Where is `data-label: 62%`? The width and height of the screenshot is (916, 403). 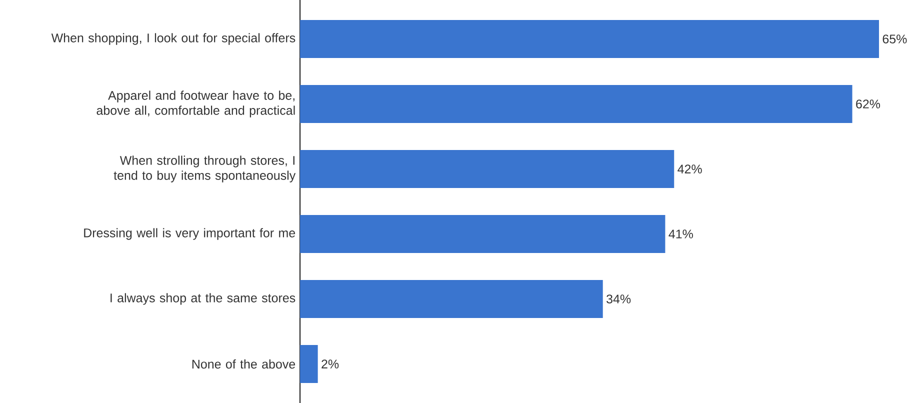 data-label: 62% is located at coordinates (868, 104).